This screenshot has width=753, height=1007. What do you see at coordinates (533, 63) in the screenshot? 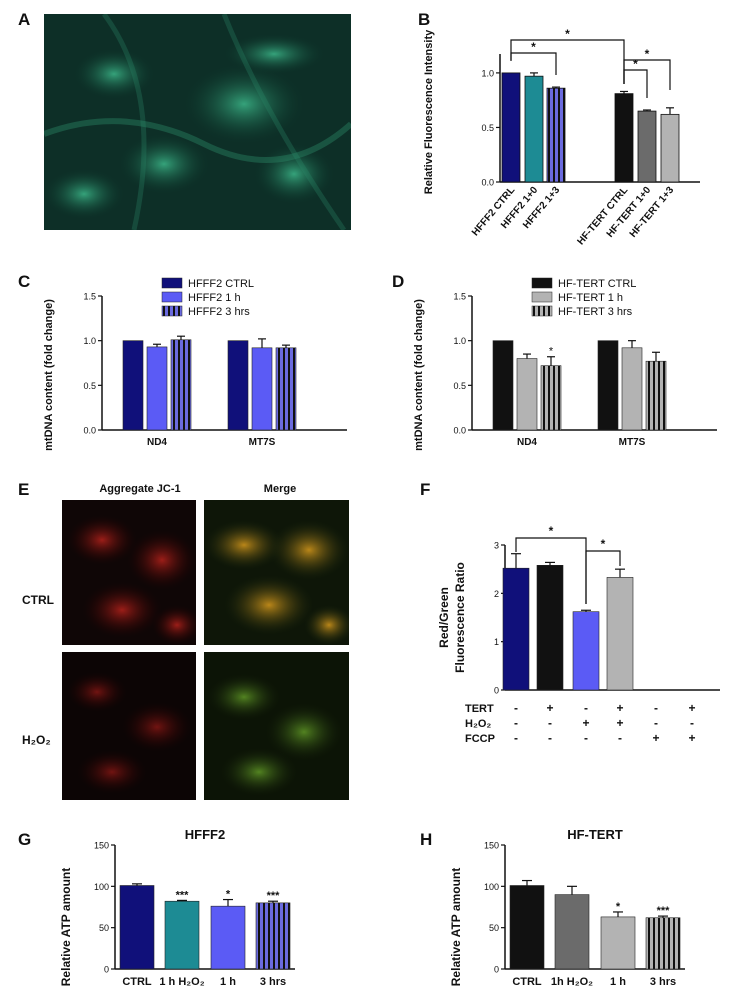
I see `bracket-hfff2` at bounding box center [533, 63].